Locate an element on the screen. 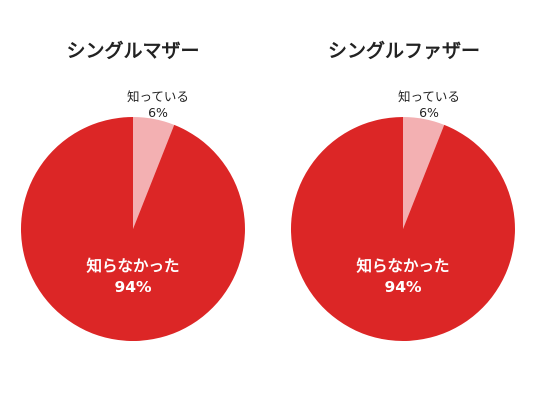 The width and height of the screenshot is (536, 402). chart-title: シングルファザー is located at coordinates (404, 50).